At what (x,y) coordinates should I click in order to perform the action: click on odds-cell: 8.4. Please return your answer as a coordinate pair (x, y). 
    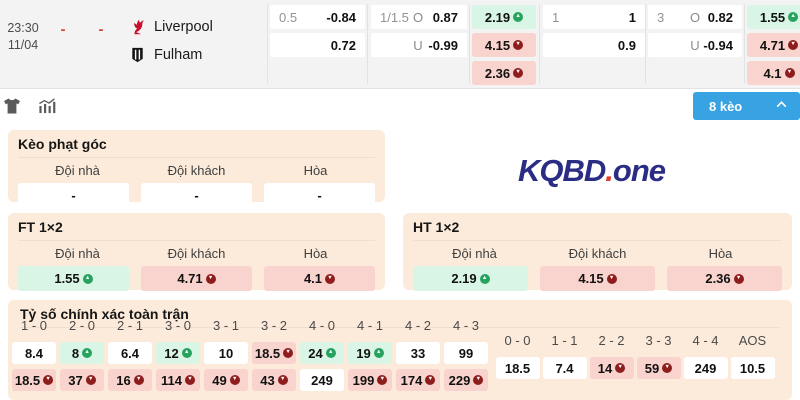
    Looking at the image, I should click on (34, 353).